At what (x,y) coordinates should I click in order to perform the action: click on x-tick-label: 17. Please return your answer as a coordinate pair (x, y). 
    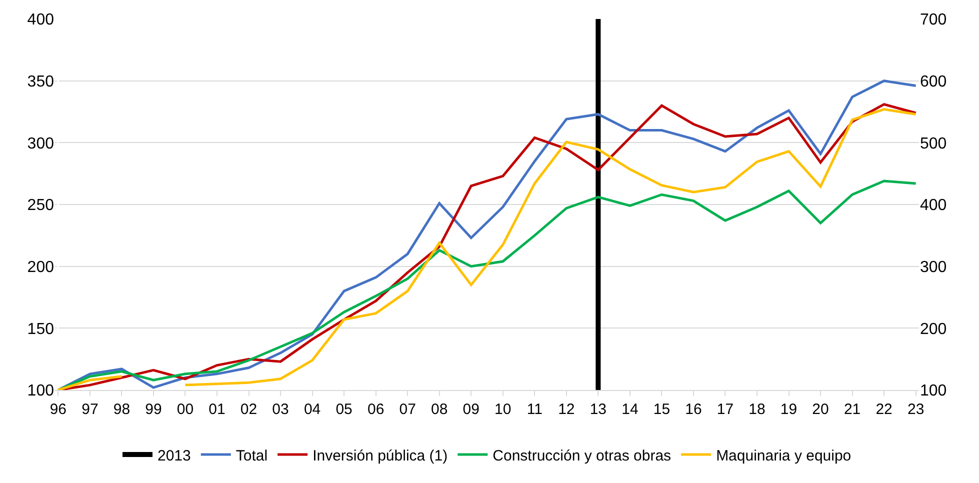
    Looking at the image, I should click on (725, 409).